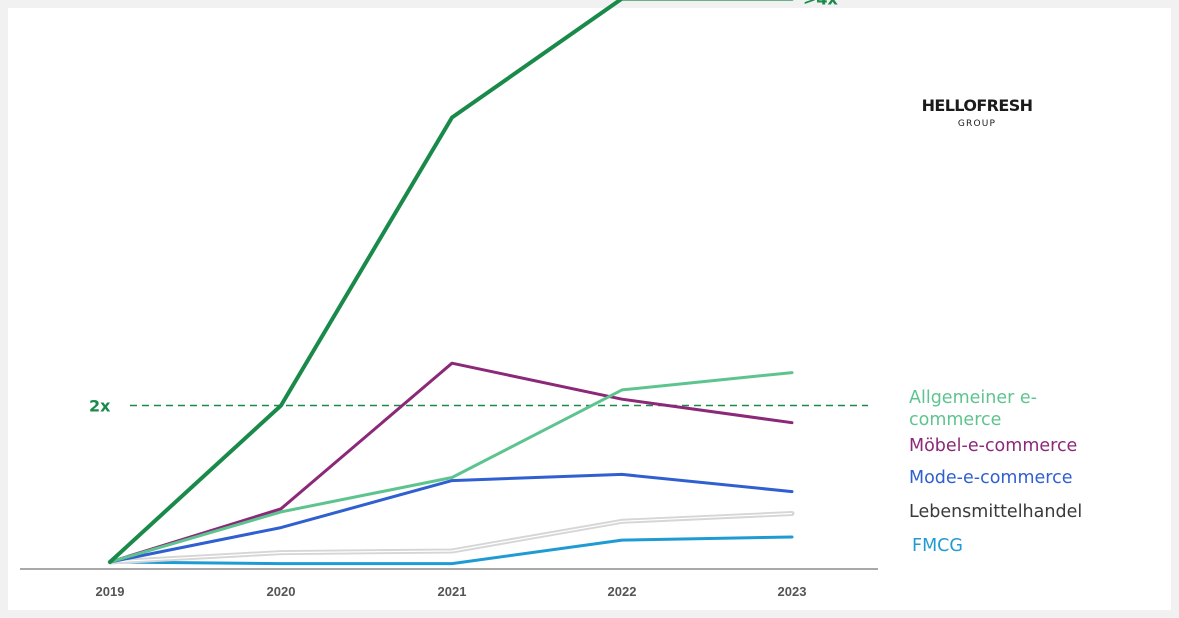 The image size is (1179, 618). Describe the element at coordinates (996, 512) in the screenshot. I see `legend-lebensmittelhandel: Lebensmittelhandel` at that location.